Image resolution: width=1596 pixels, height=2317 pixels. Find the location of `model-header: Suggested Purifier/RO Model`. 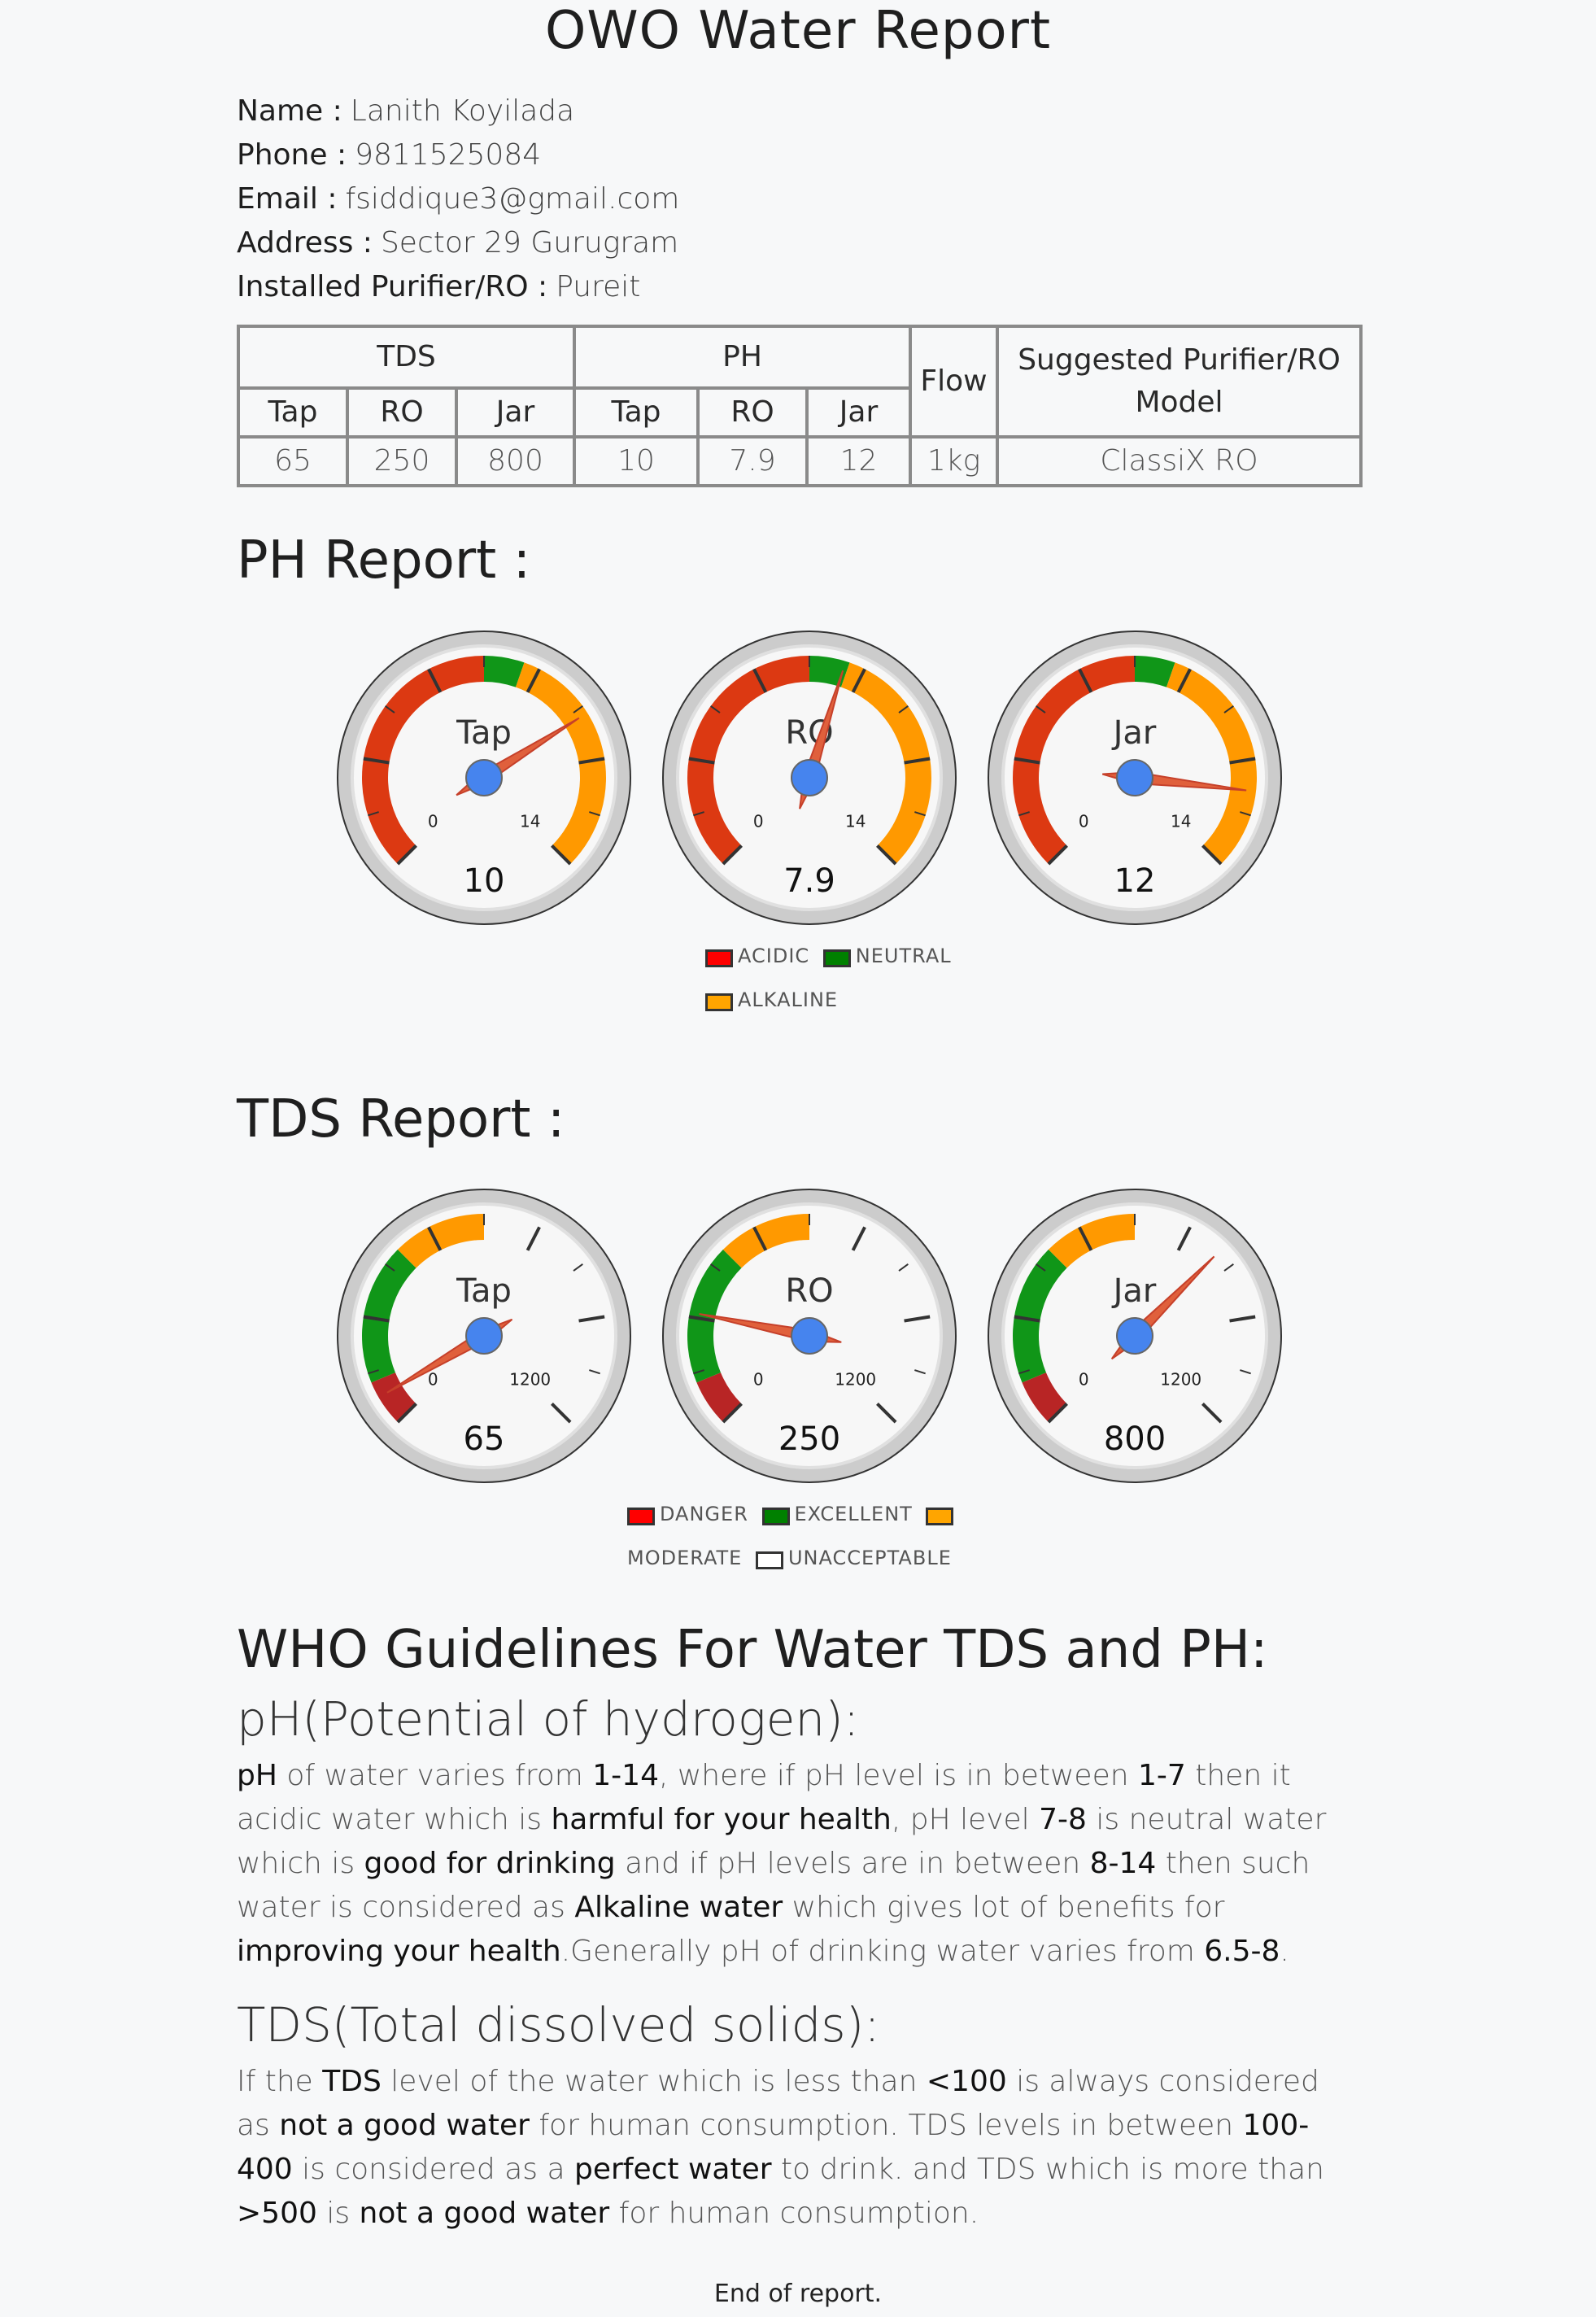

model-header: Suggested Purifier/RO Model is located at coordinates (1179, 382).